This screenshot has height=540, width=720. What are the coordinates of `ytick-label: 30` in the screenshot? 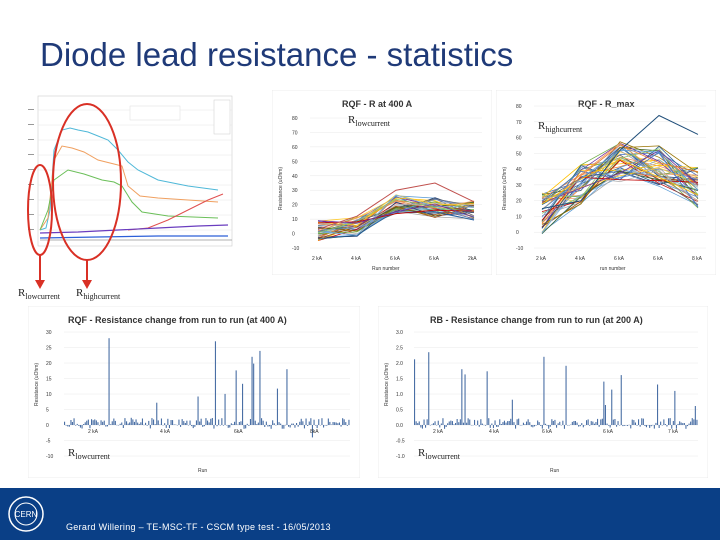 It's located at (49, 333).